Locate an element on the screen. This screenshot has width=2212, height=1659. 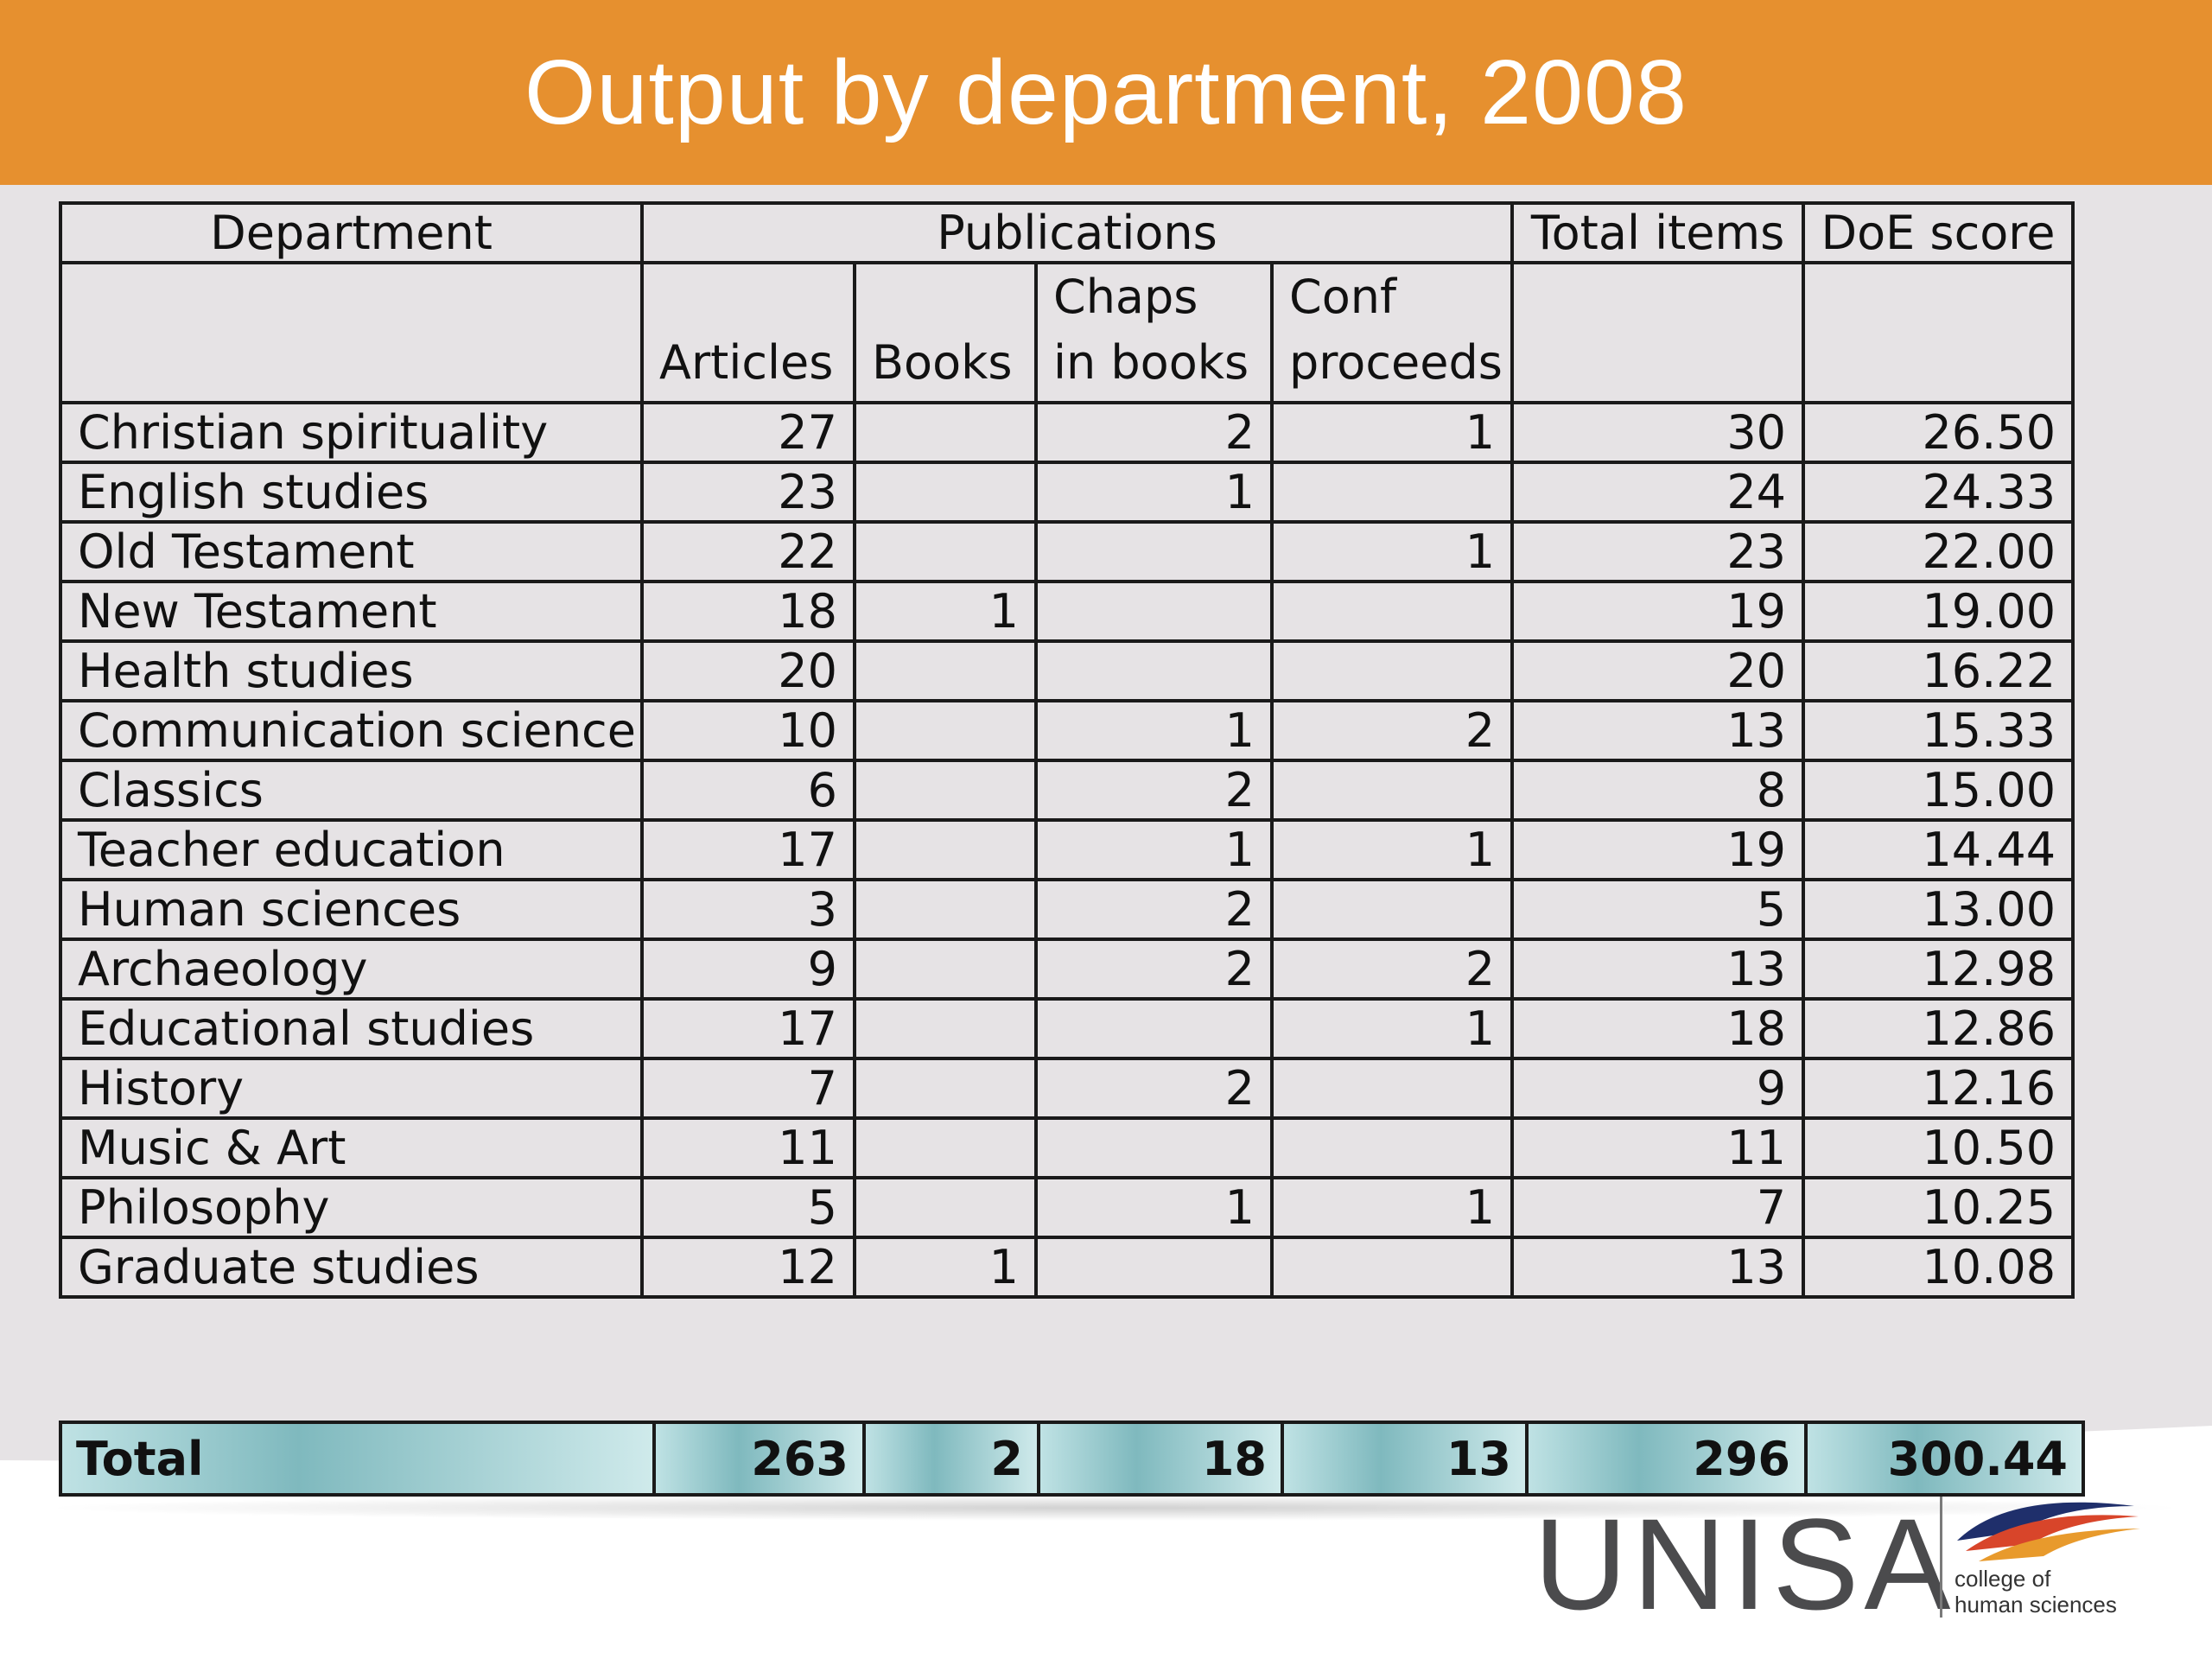
cell-books: 1 is located at coordinates (945, 1267).